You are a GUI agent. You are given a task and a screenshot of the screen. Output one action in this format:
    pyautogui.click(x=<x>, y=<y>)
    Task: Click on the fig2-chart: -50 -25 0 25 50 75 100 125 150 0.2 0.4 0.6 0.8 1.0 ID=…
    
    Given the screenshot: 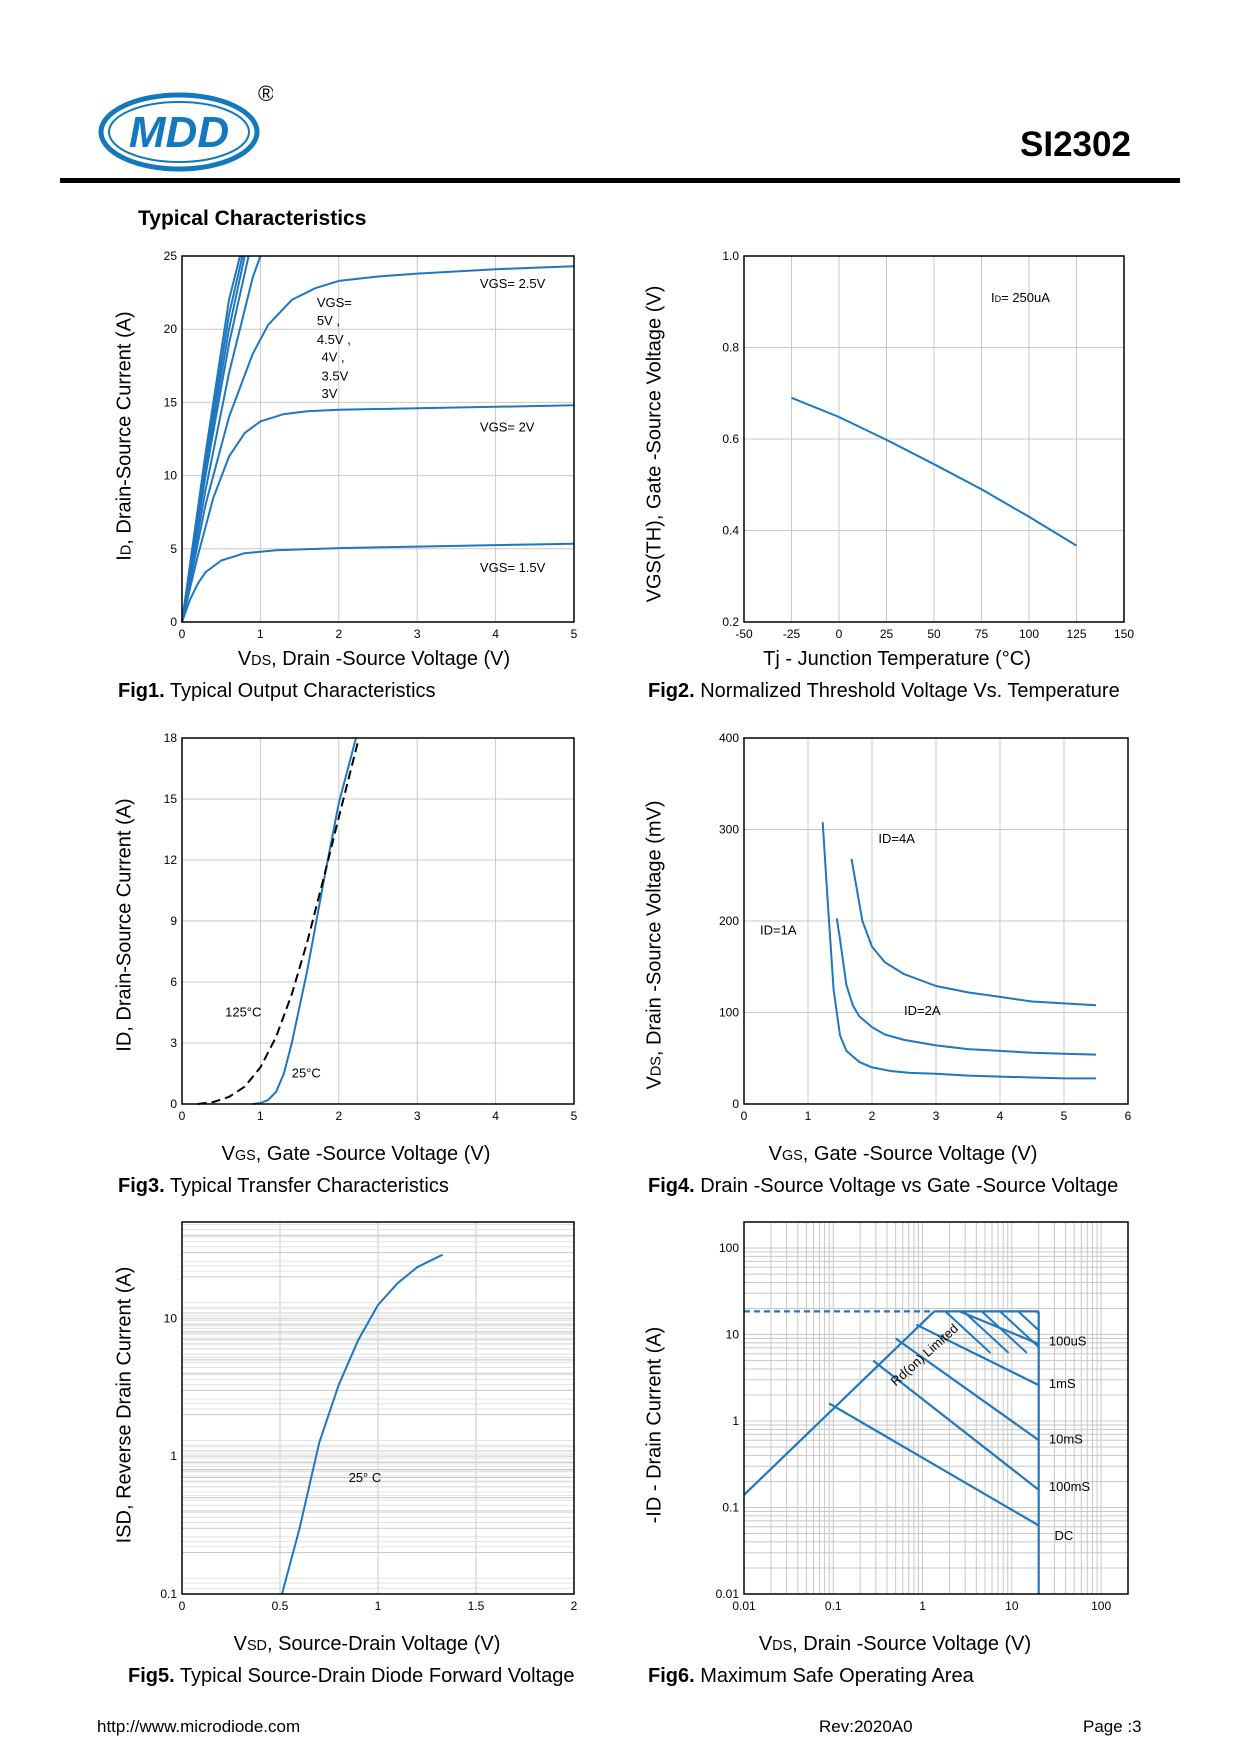 What is the action you would take?
    pyautogui.click(x=928, y=445)
    